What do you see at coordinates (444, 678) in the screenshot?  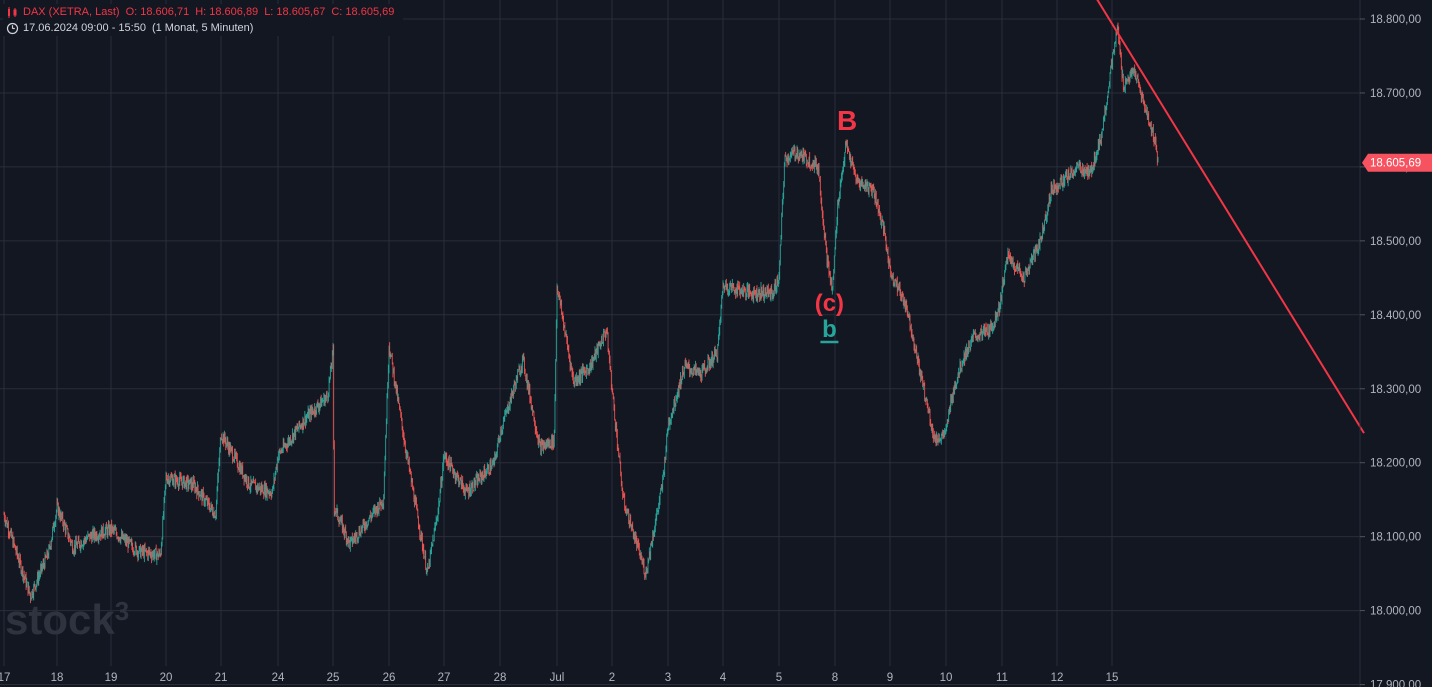 I see `time-tick-label: 27` at bounding box center [444, 678].